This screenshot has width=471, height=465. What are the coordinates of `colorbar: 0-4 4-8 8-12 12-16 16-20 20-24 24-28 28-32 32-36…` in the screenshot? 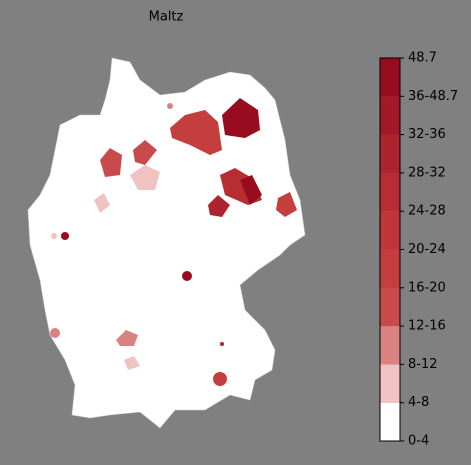 It's located at (418, 250).